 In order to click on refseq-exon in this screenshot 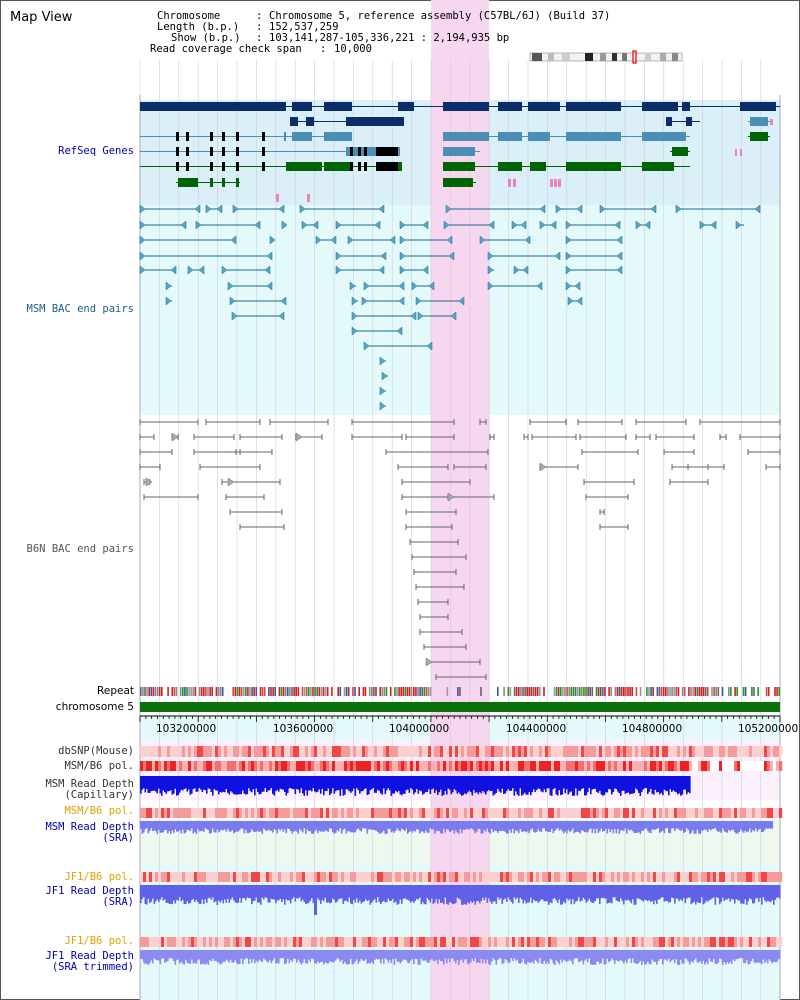, I will do `click(213, 106)`.